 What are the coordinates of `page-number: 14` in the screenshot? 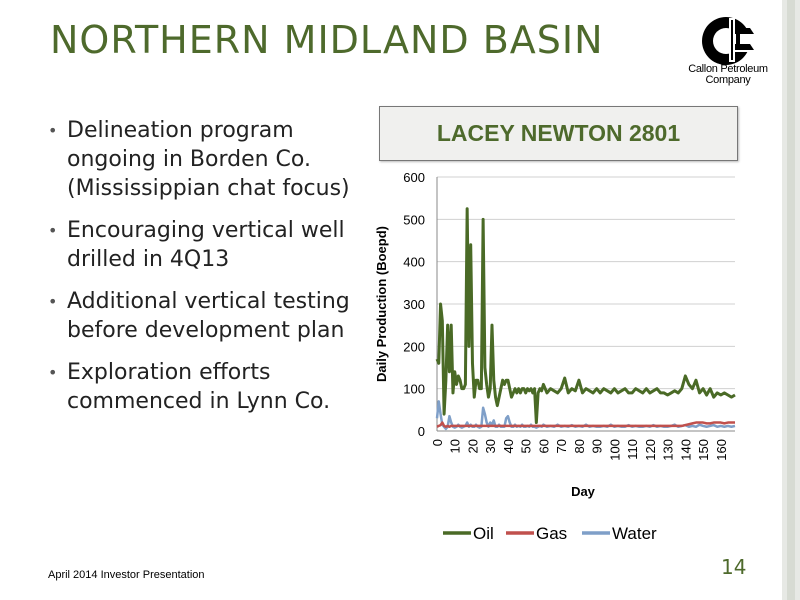 It's located at (734, 567).